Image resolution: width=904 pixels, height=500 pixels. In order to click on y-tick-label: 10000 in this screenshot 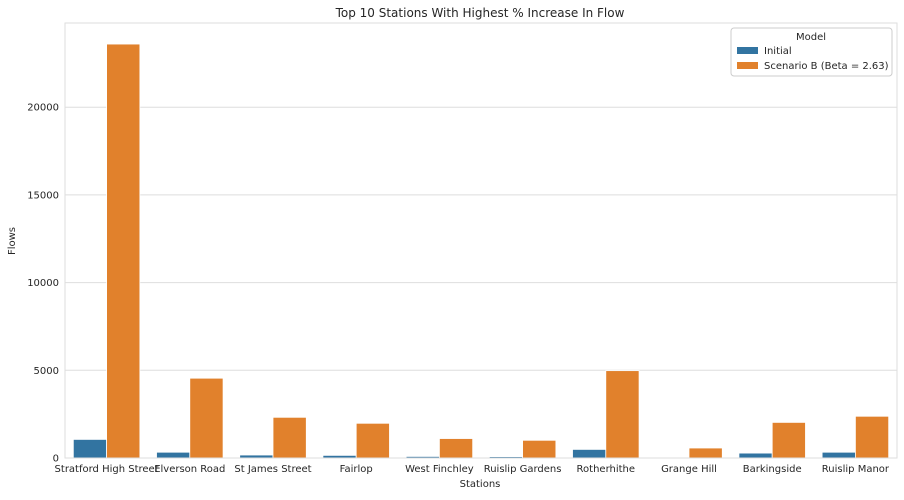, I will do `click(43, 283)`.